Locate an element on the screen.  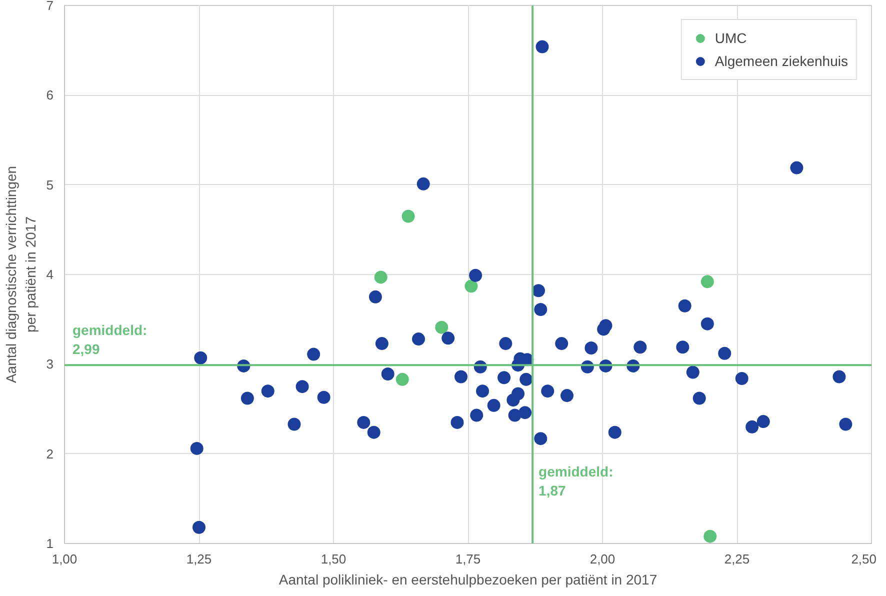
ref-line-label: gemiddeld: 2,99 is located at coordinates (110, 340).